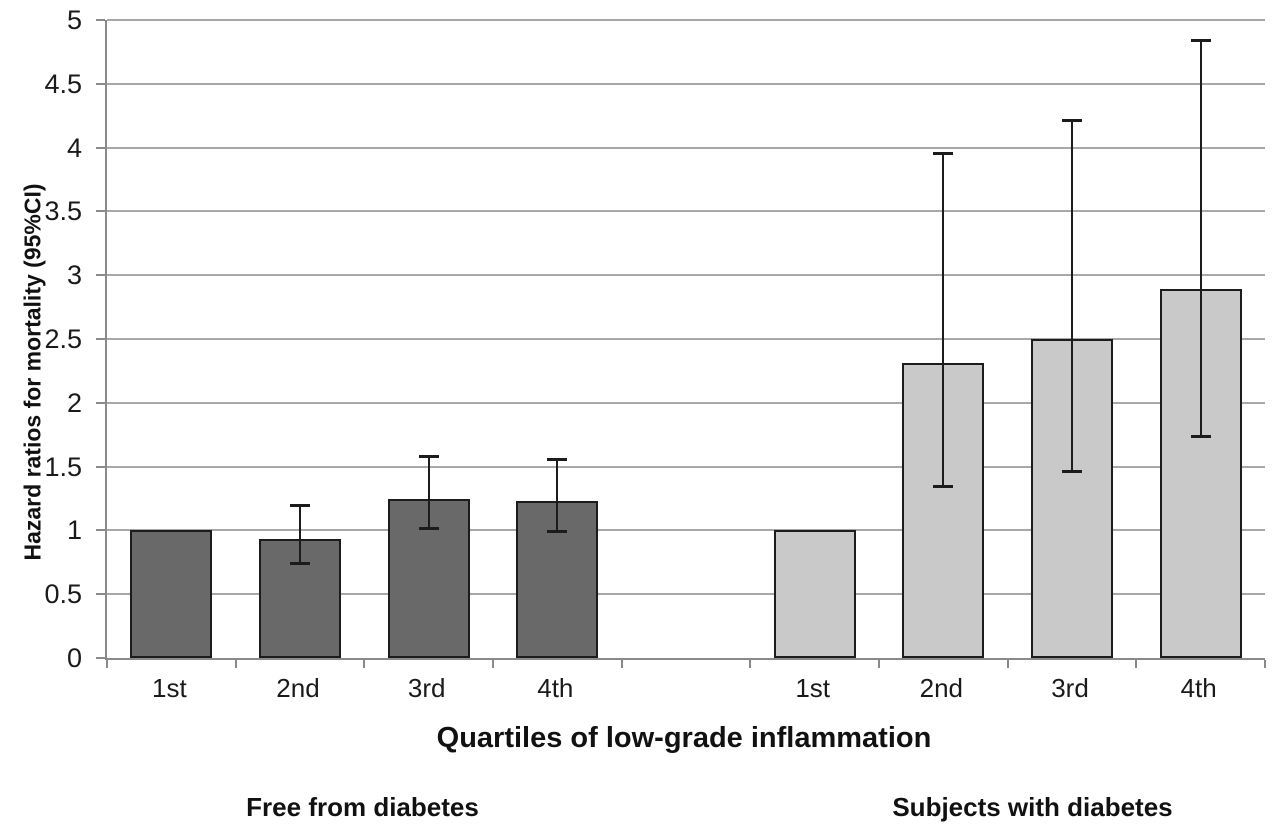 Image resolution: width=1280 pixels, height=840 pixels. Describe the element at coordinates (63, 211) in the screenshot. I see `y-tick-label: 3.5` at that location.